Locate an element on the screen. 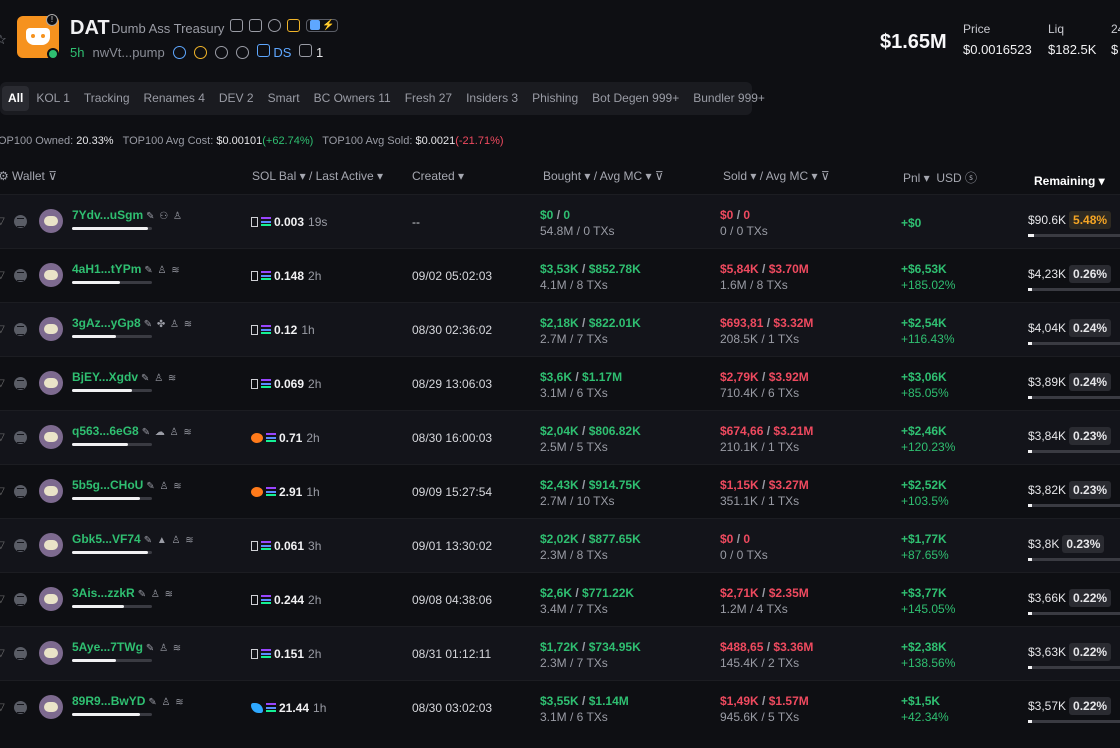 The width and height of the screenshot is (1120, 748). wallet-box-icon is located at coordinates (254, 546).